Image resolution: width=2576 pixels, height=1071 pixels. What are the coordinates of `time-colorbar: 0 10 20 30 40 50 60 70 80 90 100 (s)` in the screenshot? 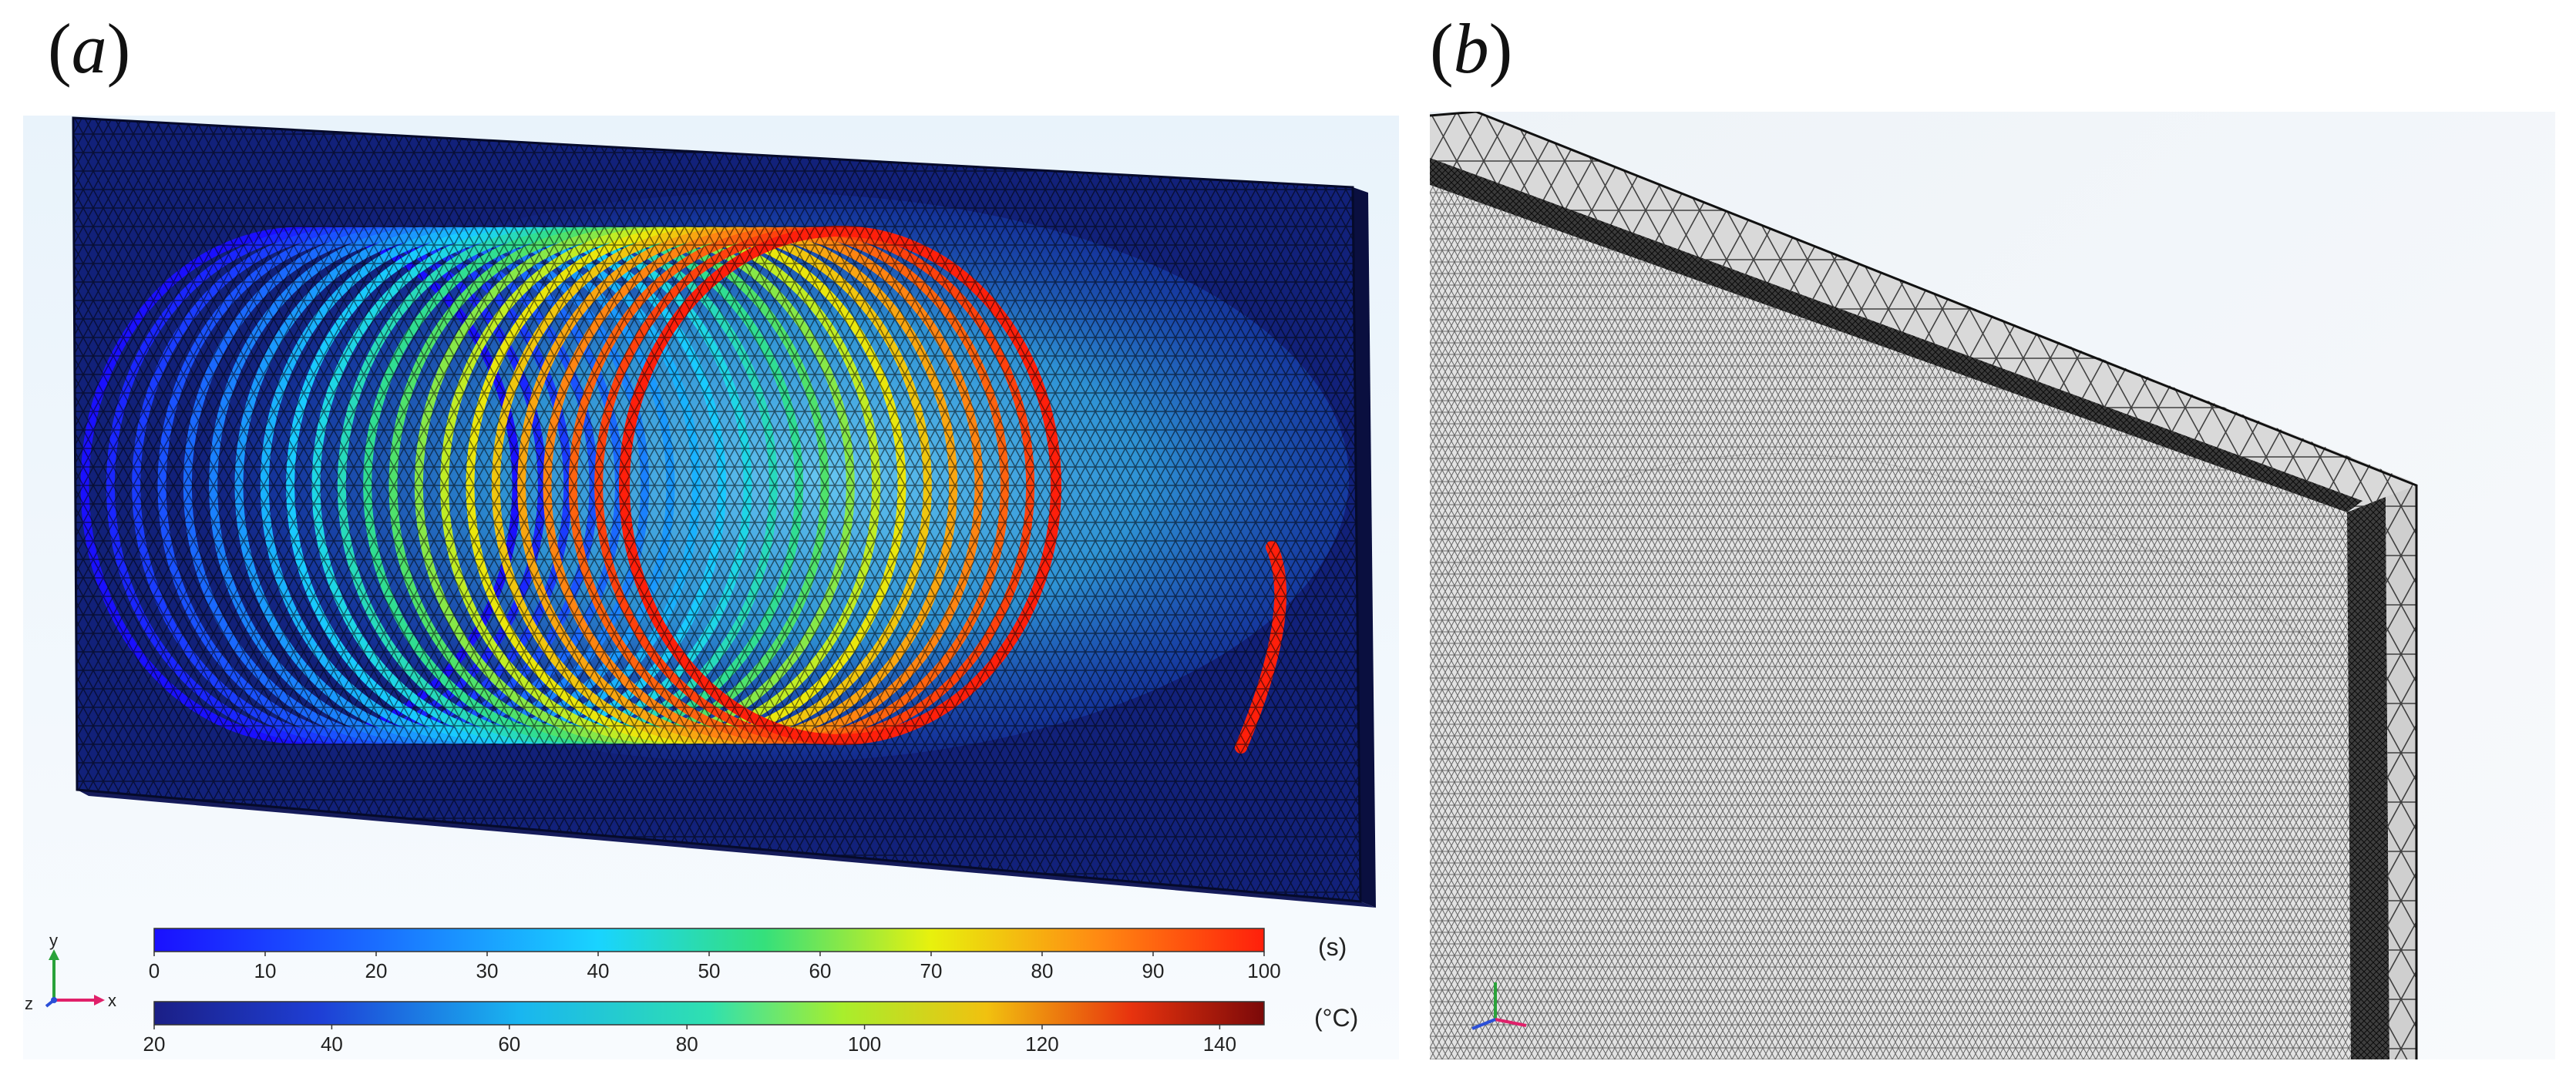 It's located at (748, 955).